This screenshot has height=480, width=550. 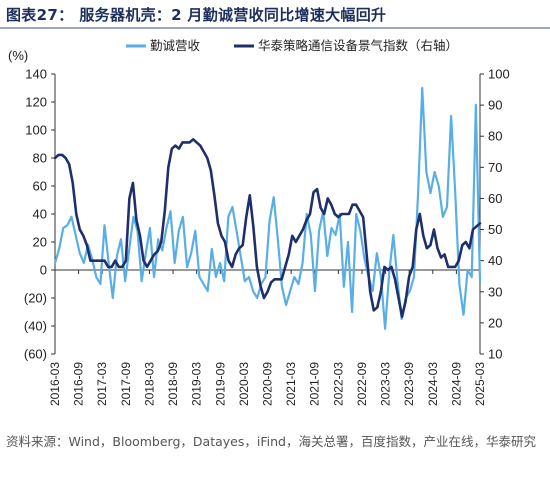 What do you see at coordinates (36, 74) in the screenshot?
I see `left-axis-tick-label: 140` at bounding box center [36, 74].